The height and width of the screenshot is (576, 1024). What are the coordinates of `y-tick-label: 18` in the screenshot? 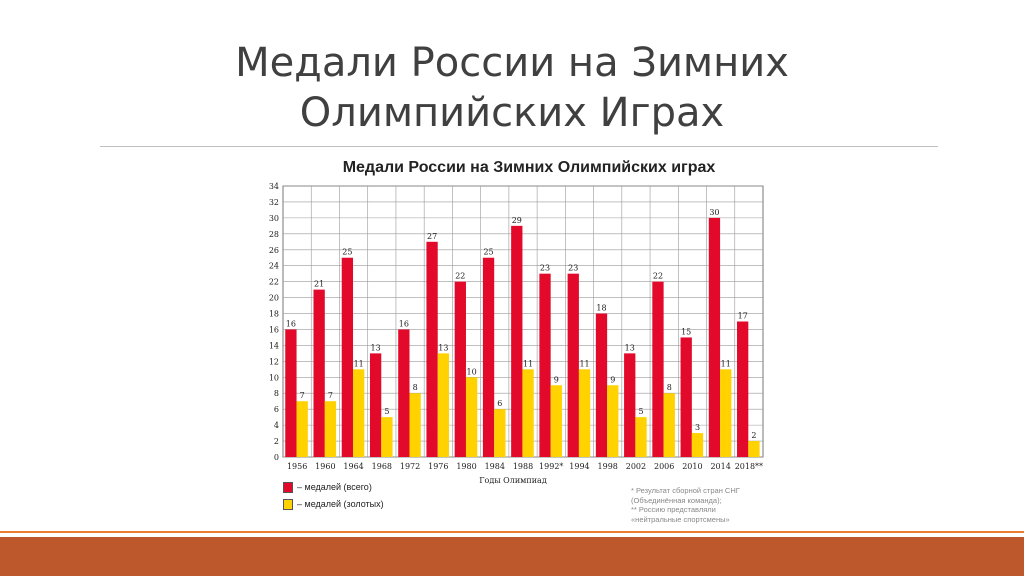 It's located at (274, 314).